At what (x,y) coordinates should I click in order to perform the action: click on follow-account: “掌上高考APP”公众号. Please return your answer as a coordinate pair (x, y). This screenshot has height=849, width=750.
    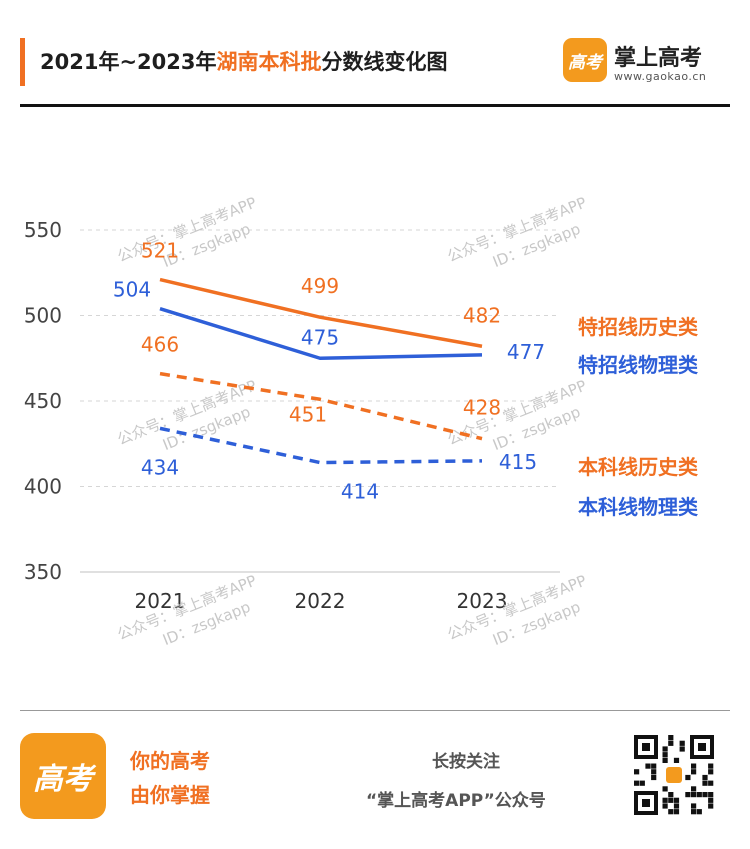
    Looking at the image, I should click on (456, 801).